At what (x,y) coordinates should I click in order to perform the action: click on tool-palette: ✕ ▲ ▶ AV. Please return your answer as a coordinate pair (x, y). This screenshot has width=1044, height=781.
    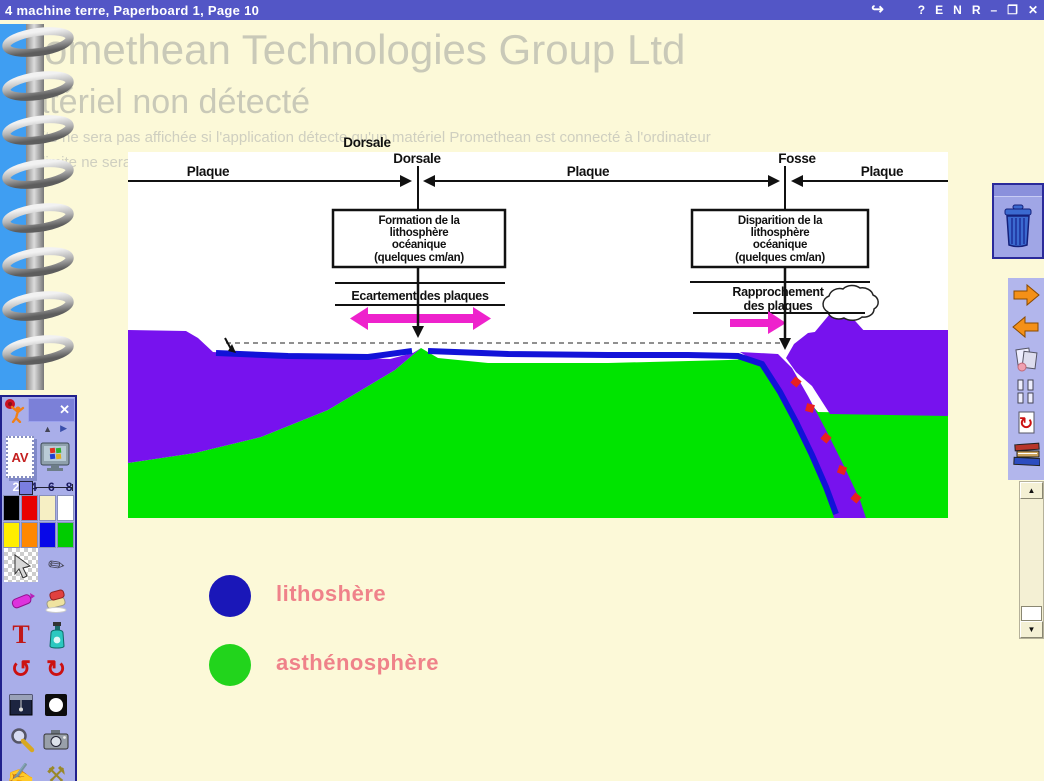
    Looking at the image, I should click on (38, 588).